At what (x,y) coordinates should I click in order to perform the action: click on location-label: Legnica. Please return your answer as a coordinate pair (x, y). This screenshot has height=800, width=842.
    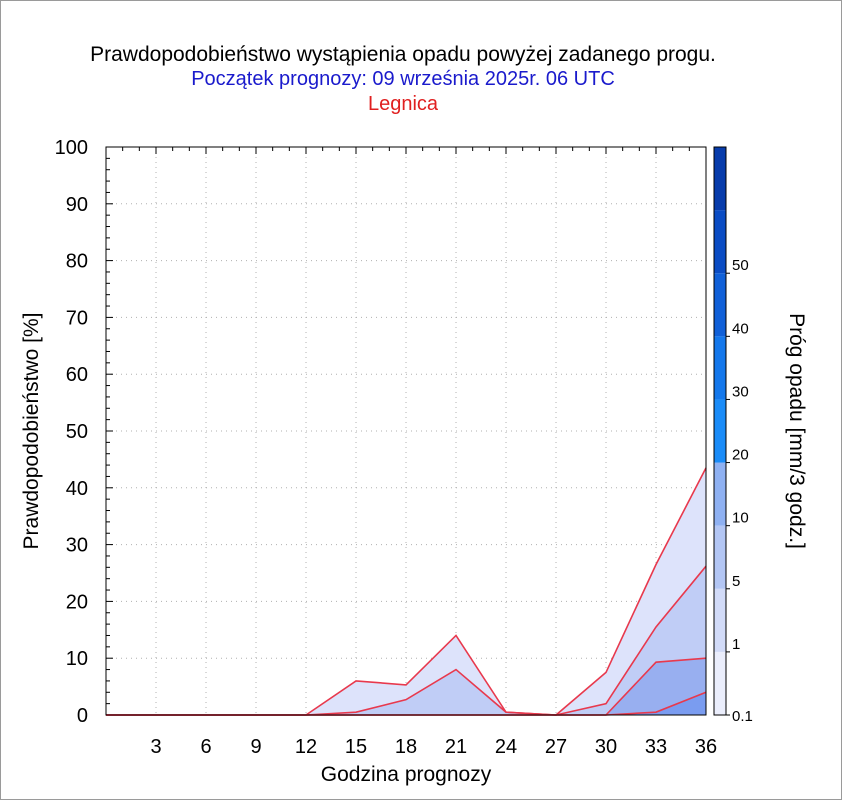
    Looking at the image, I should click on (403, 104).